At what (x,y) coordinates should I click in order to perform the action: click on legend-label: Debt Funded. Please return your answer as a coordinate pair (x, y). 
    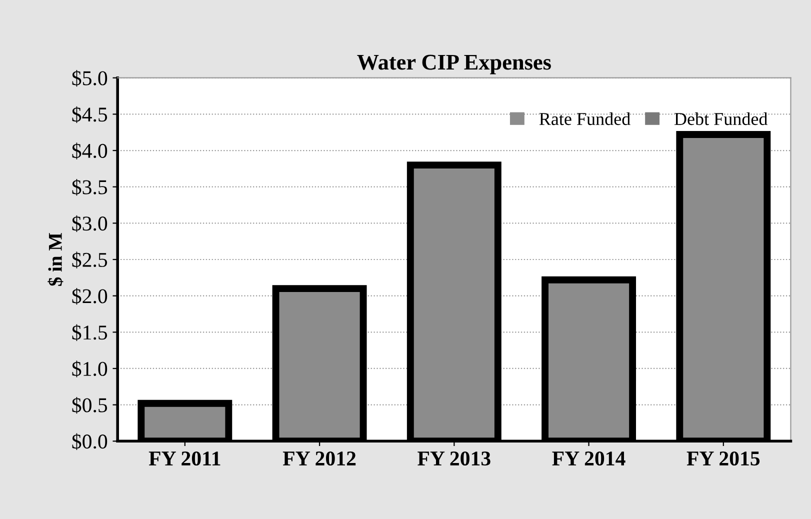
    Looking at the image, I should click on (721, 119).